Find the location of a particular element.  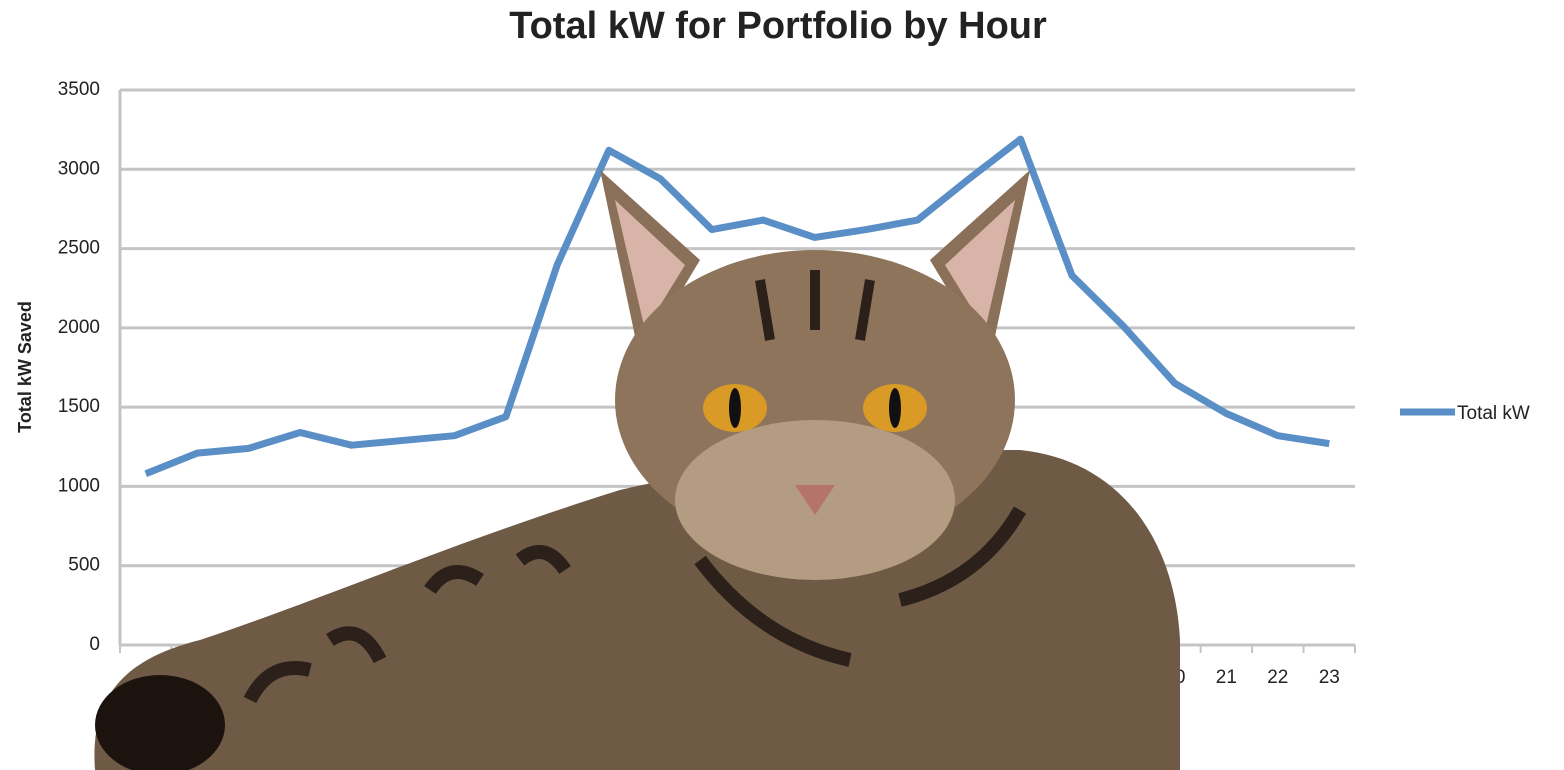

y-tick-label: 500 is located at coordinates (84, 565).